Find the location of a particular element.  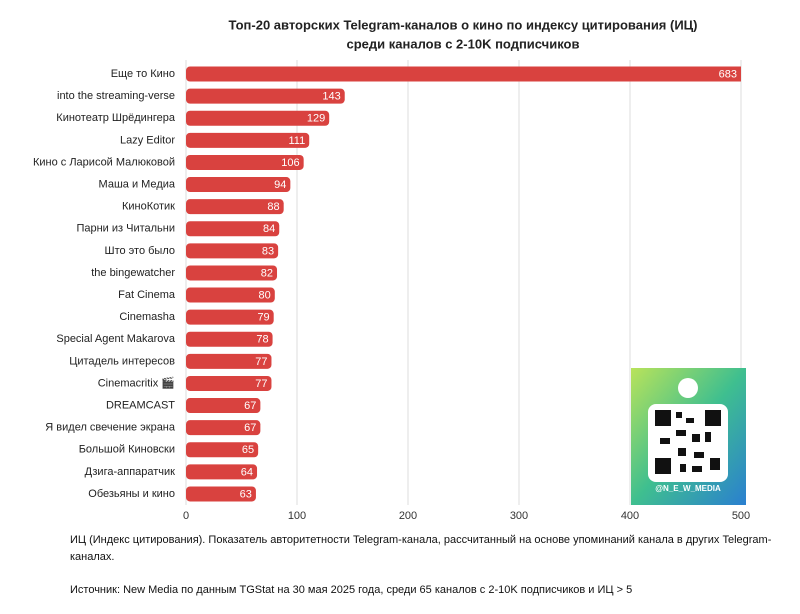

y-tick-label: DREAMCAST is located at coordinates (140, 405).